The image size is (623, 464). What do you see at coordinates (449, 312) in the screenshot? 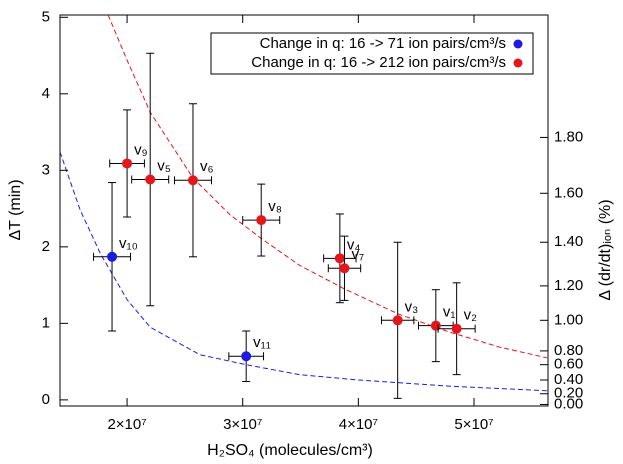
I see `point-label: v₁` at bounding box center [449, 312].